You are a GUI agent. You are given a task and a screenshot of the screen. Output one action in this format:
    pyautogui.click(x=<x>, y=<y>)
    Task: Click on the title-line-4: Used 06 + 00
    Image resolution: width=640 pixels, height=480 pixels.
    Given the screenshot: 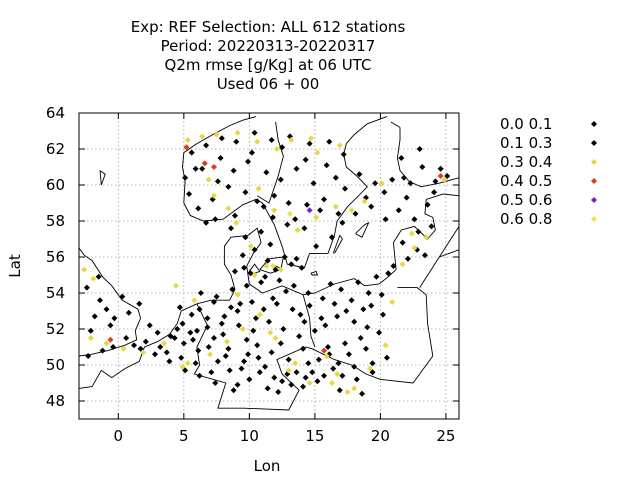 What is the action you would take?
    pyautogui.click(x=268, y=84)
    